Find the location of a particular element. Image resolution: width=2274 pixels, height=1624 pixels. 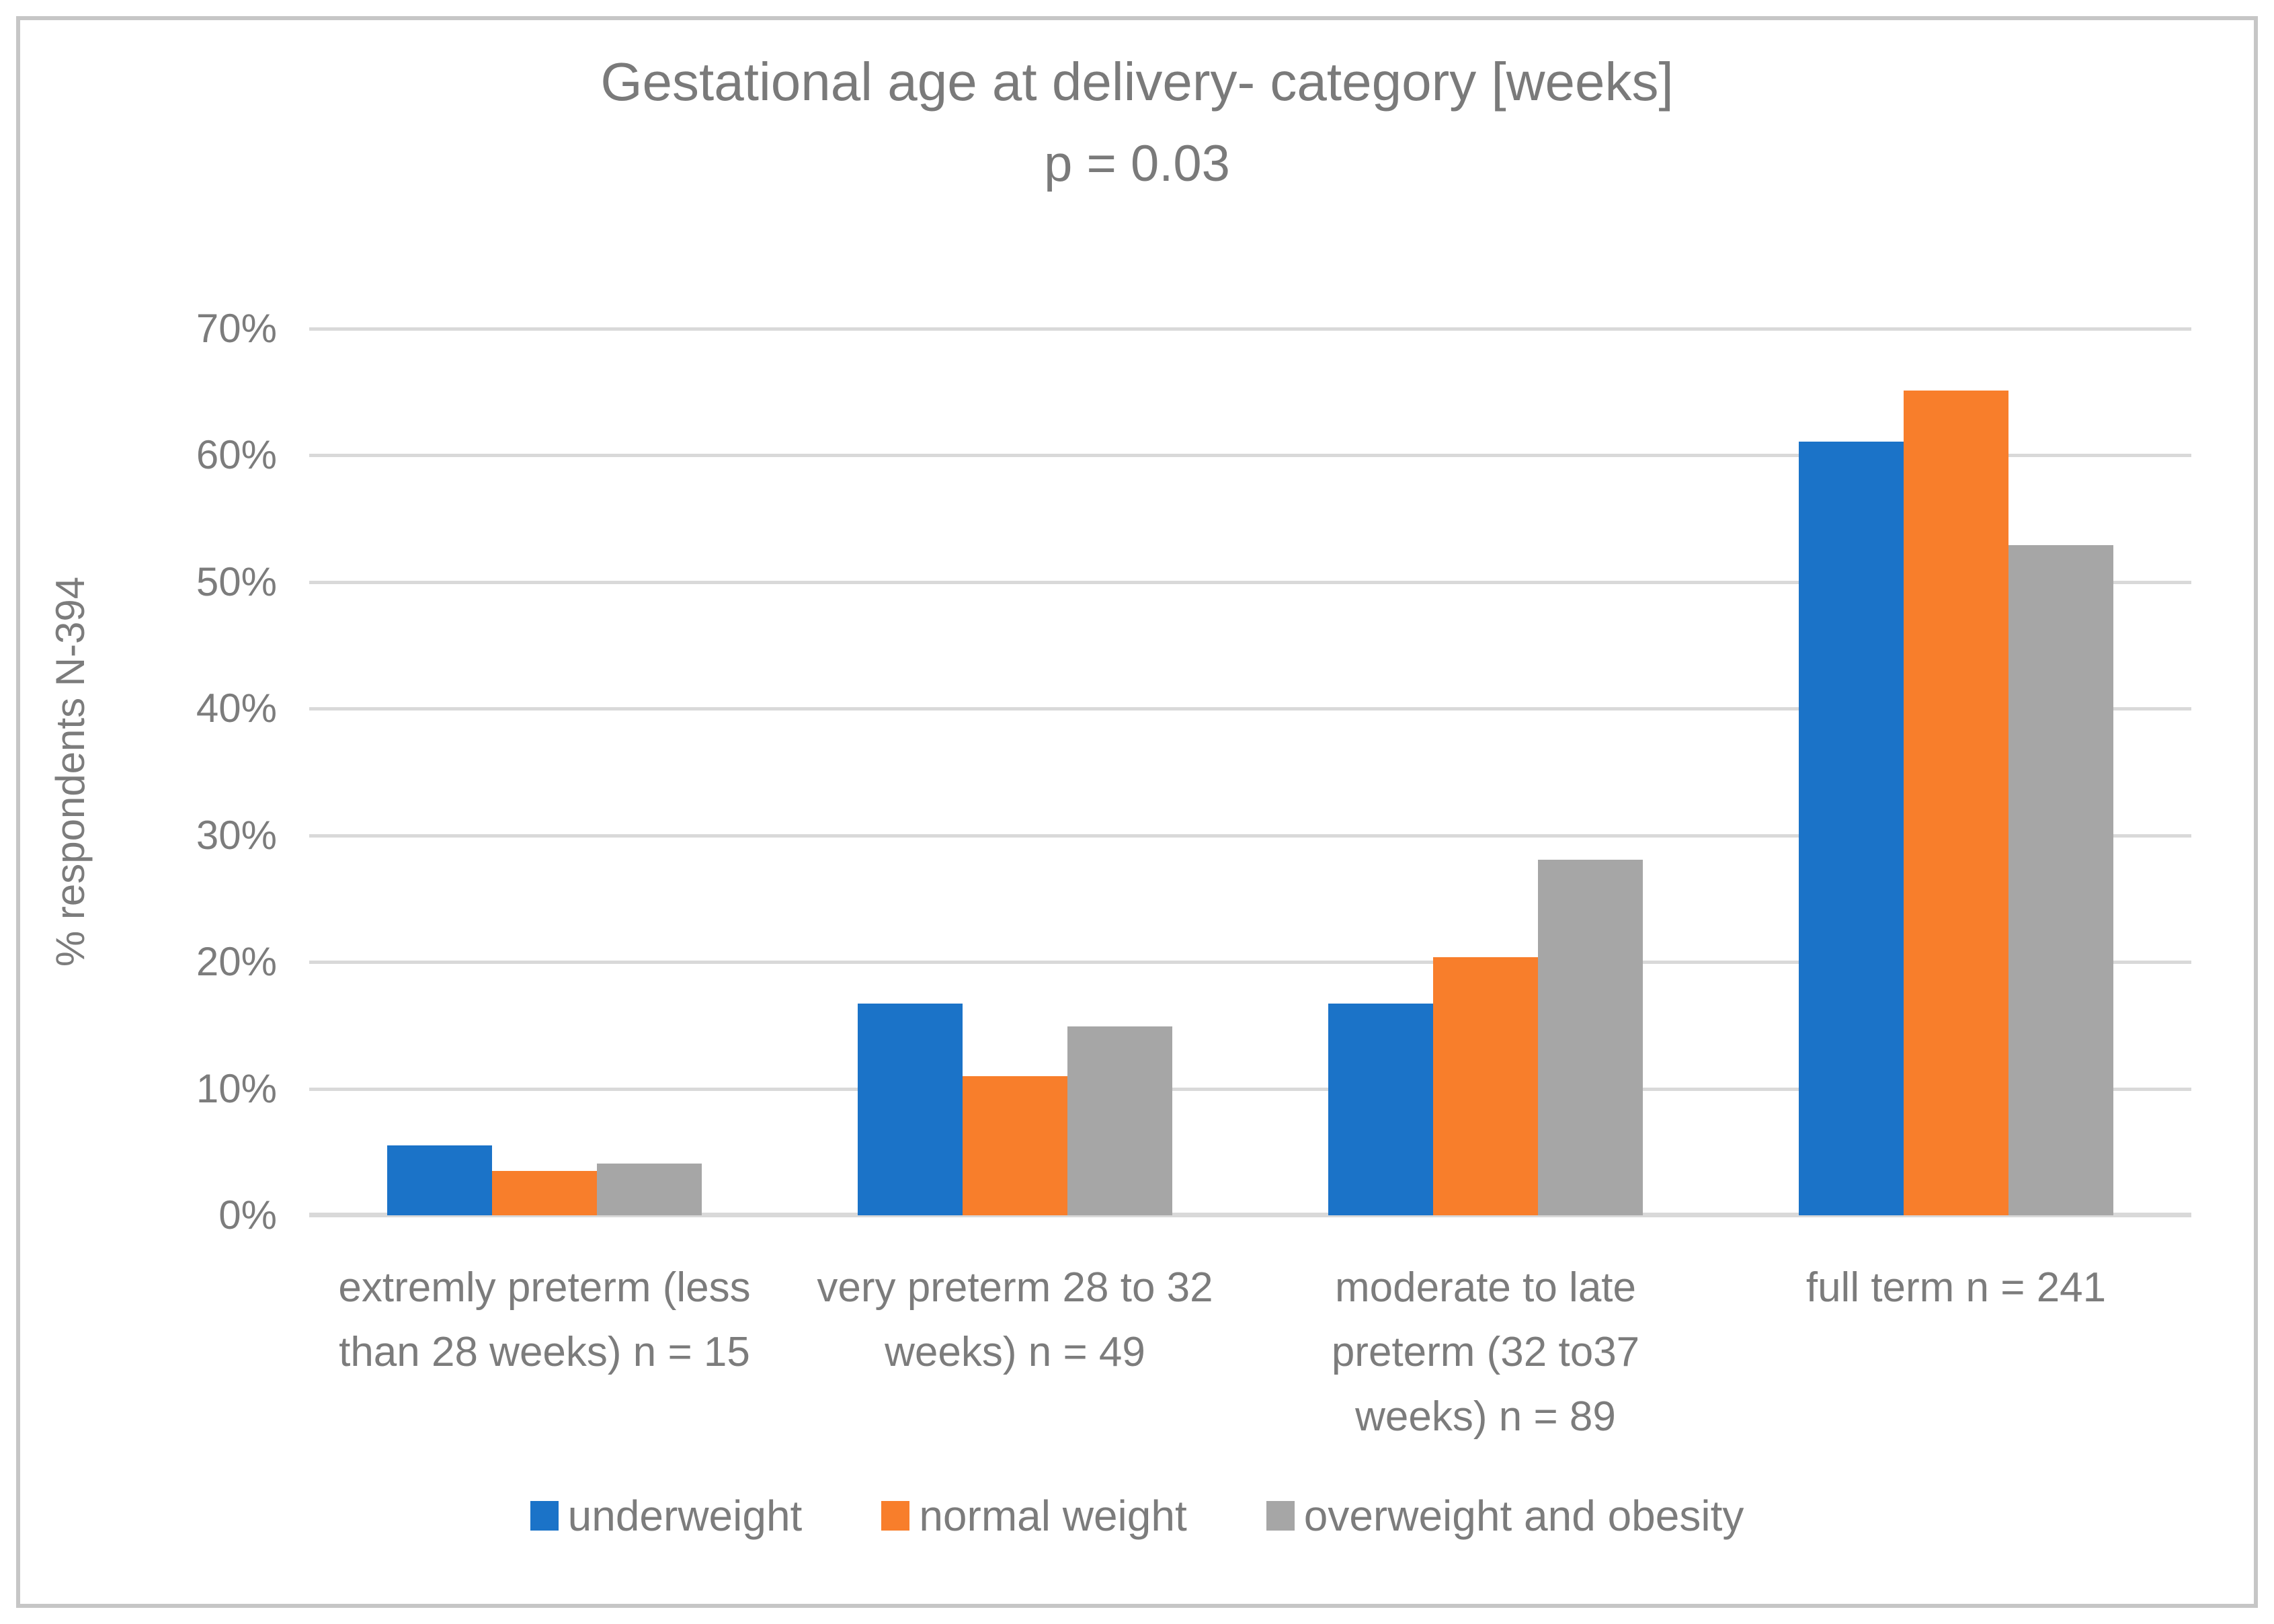

y-tick-label: 10% is located at coordinates (237, 1088).